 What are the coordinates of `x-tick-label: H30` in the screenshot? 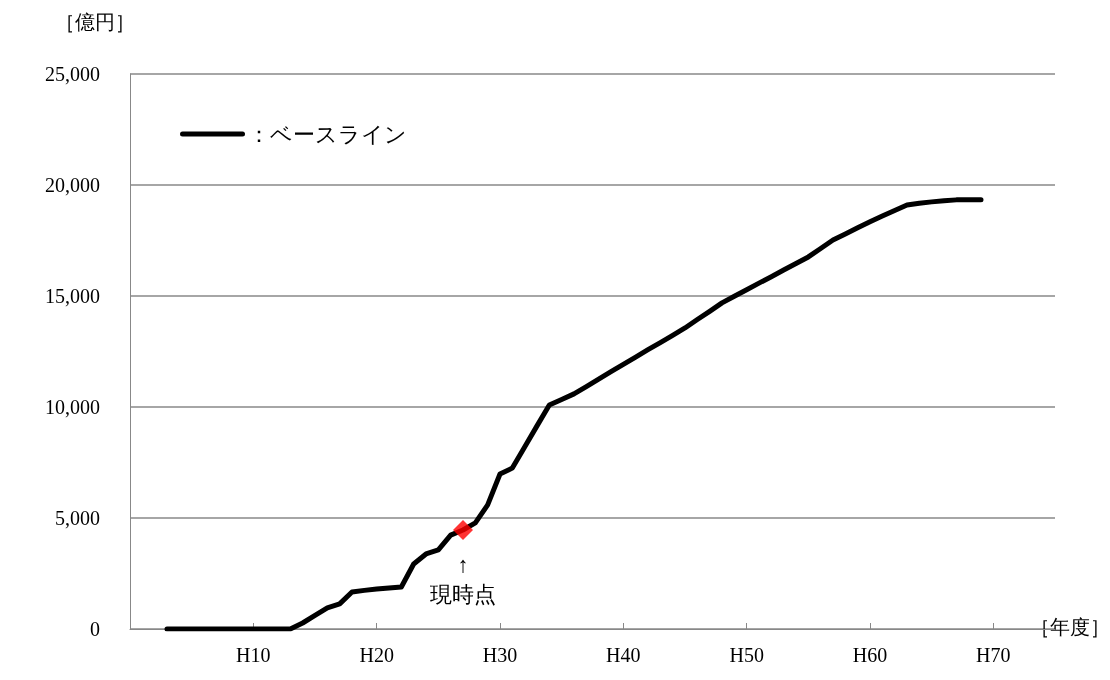 It's located at (500, 655).